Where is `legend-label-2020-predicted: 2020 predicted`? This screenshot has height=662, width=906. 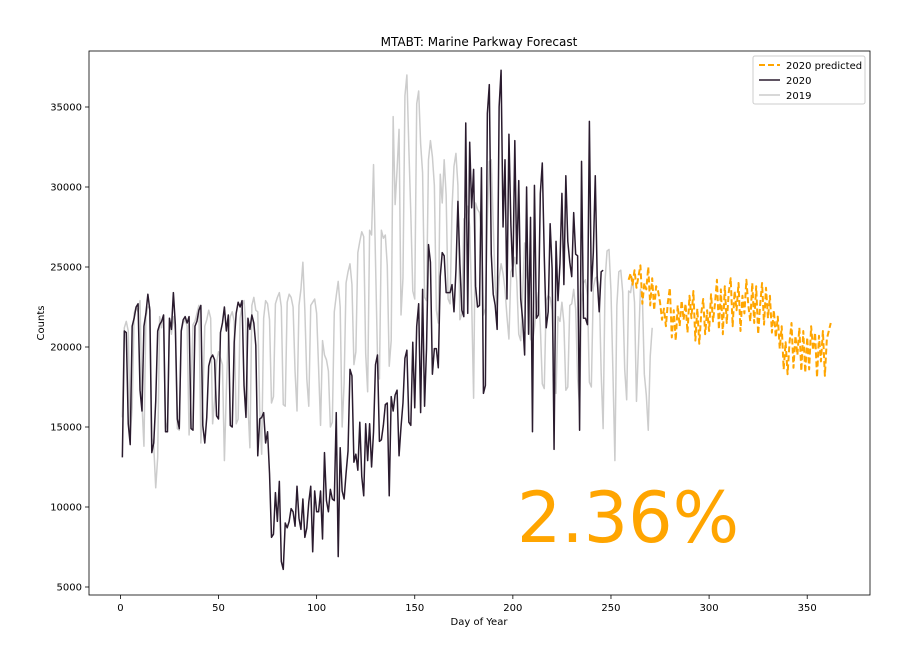
legend-label-2020-predicted: 2020 predicted is located at coordinates (824, 66).